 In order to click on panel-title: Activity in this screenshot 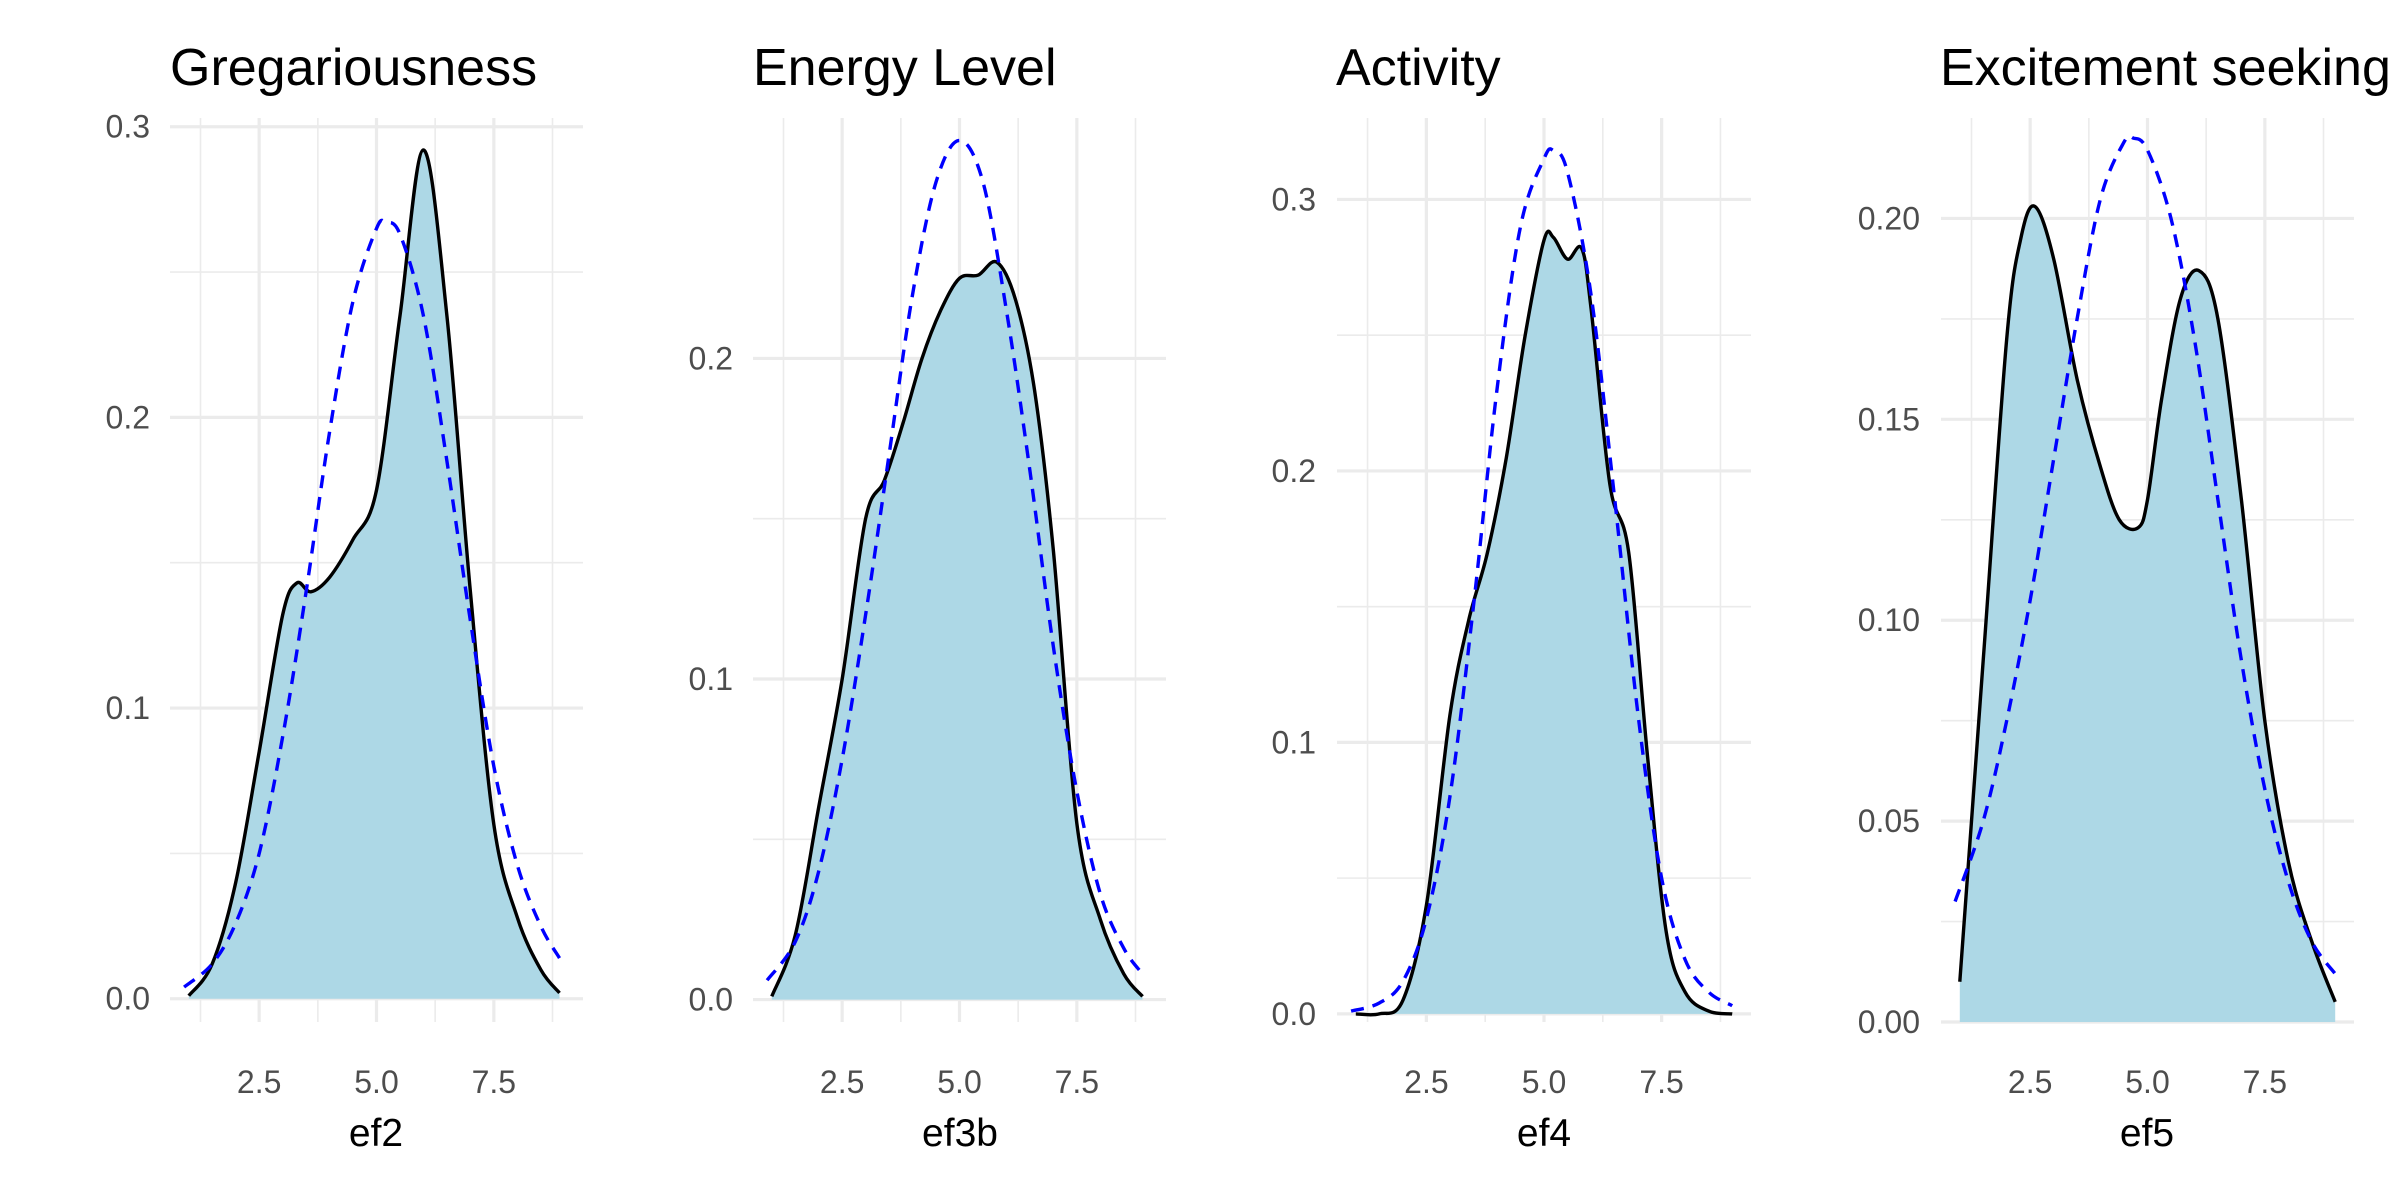, I will do `click(1418, 68)`.